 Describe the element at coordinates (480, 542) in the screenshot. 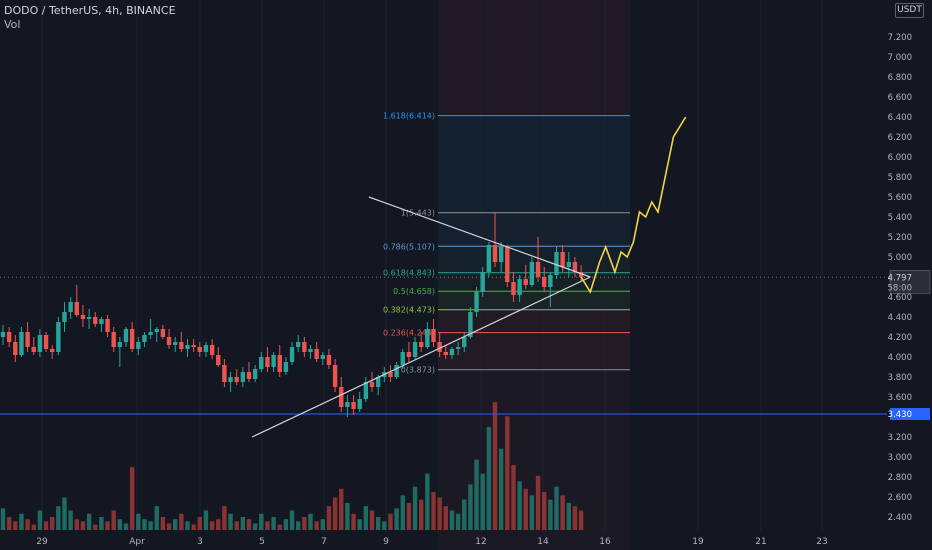

I see `date-tick: 12` at that location.